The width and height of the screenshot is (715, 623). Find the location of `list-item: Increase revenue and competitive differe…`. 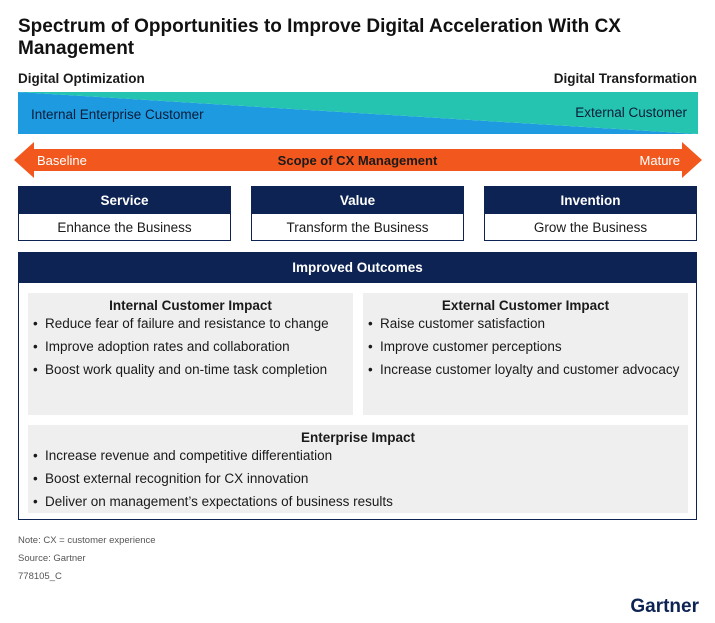

list-item: Increase revenue and competitive differe… is located at coordinates (360, 455).